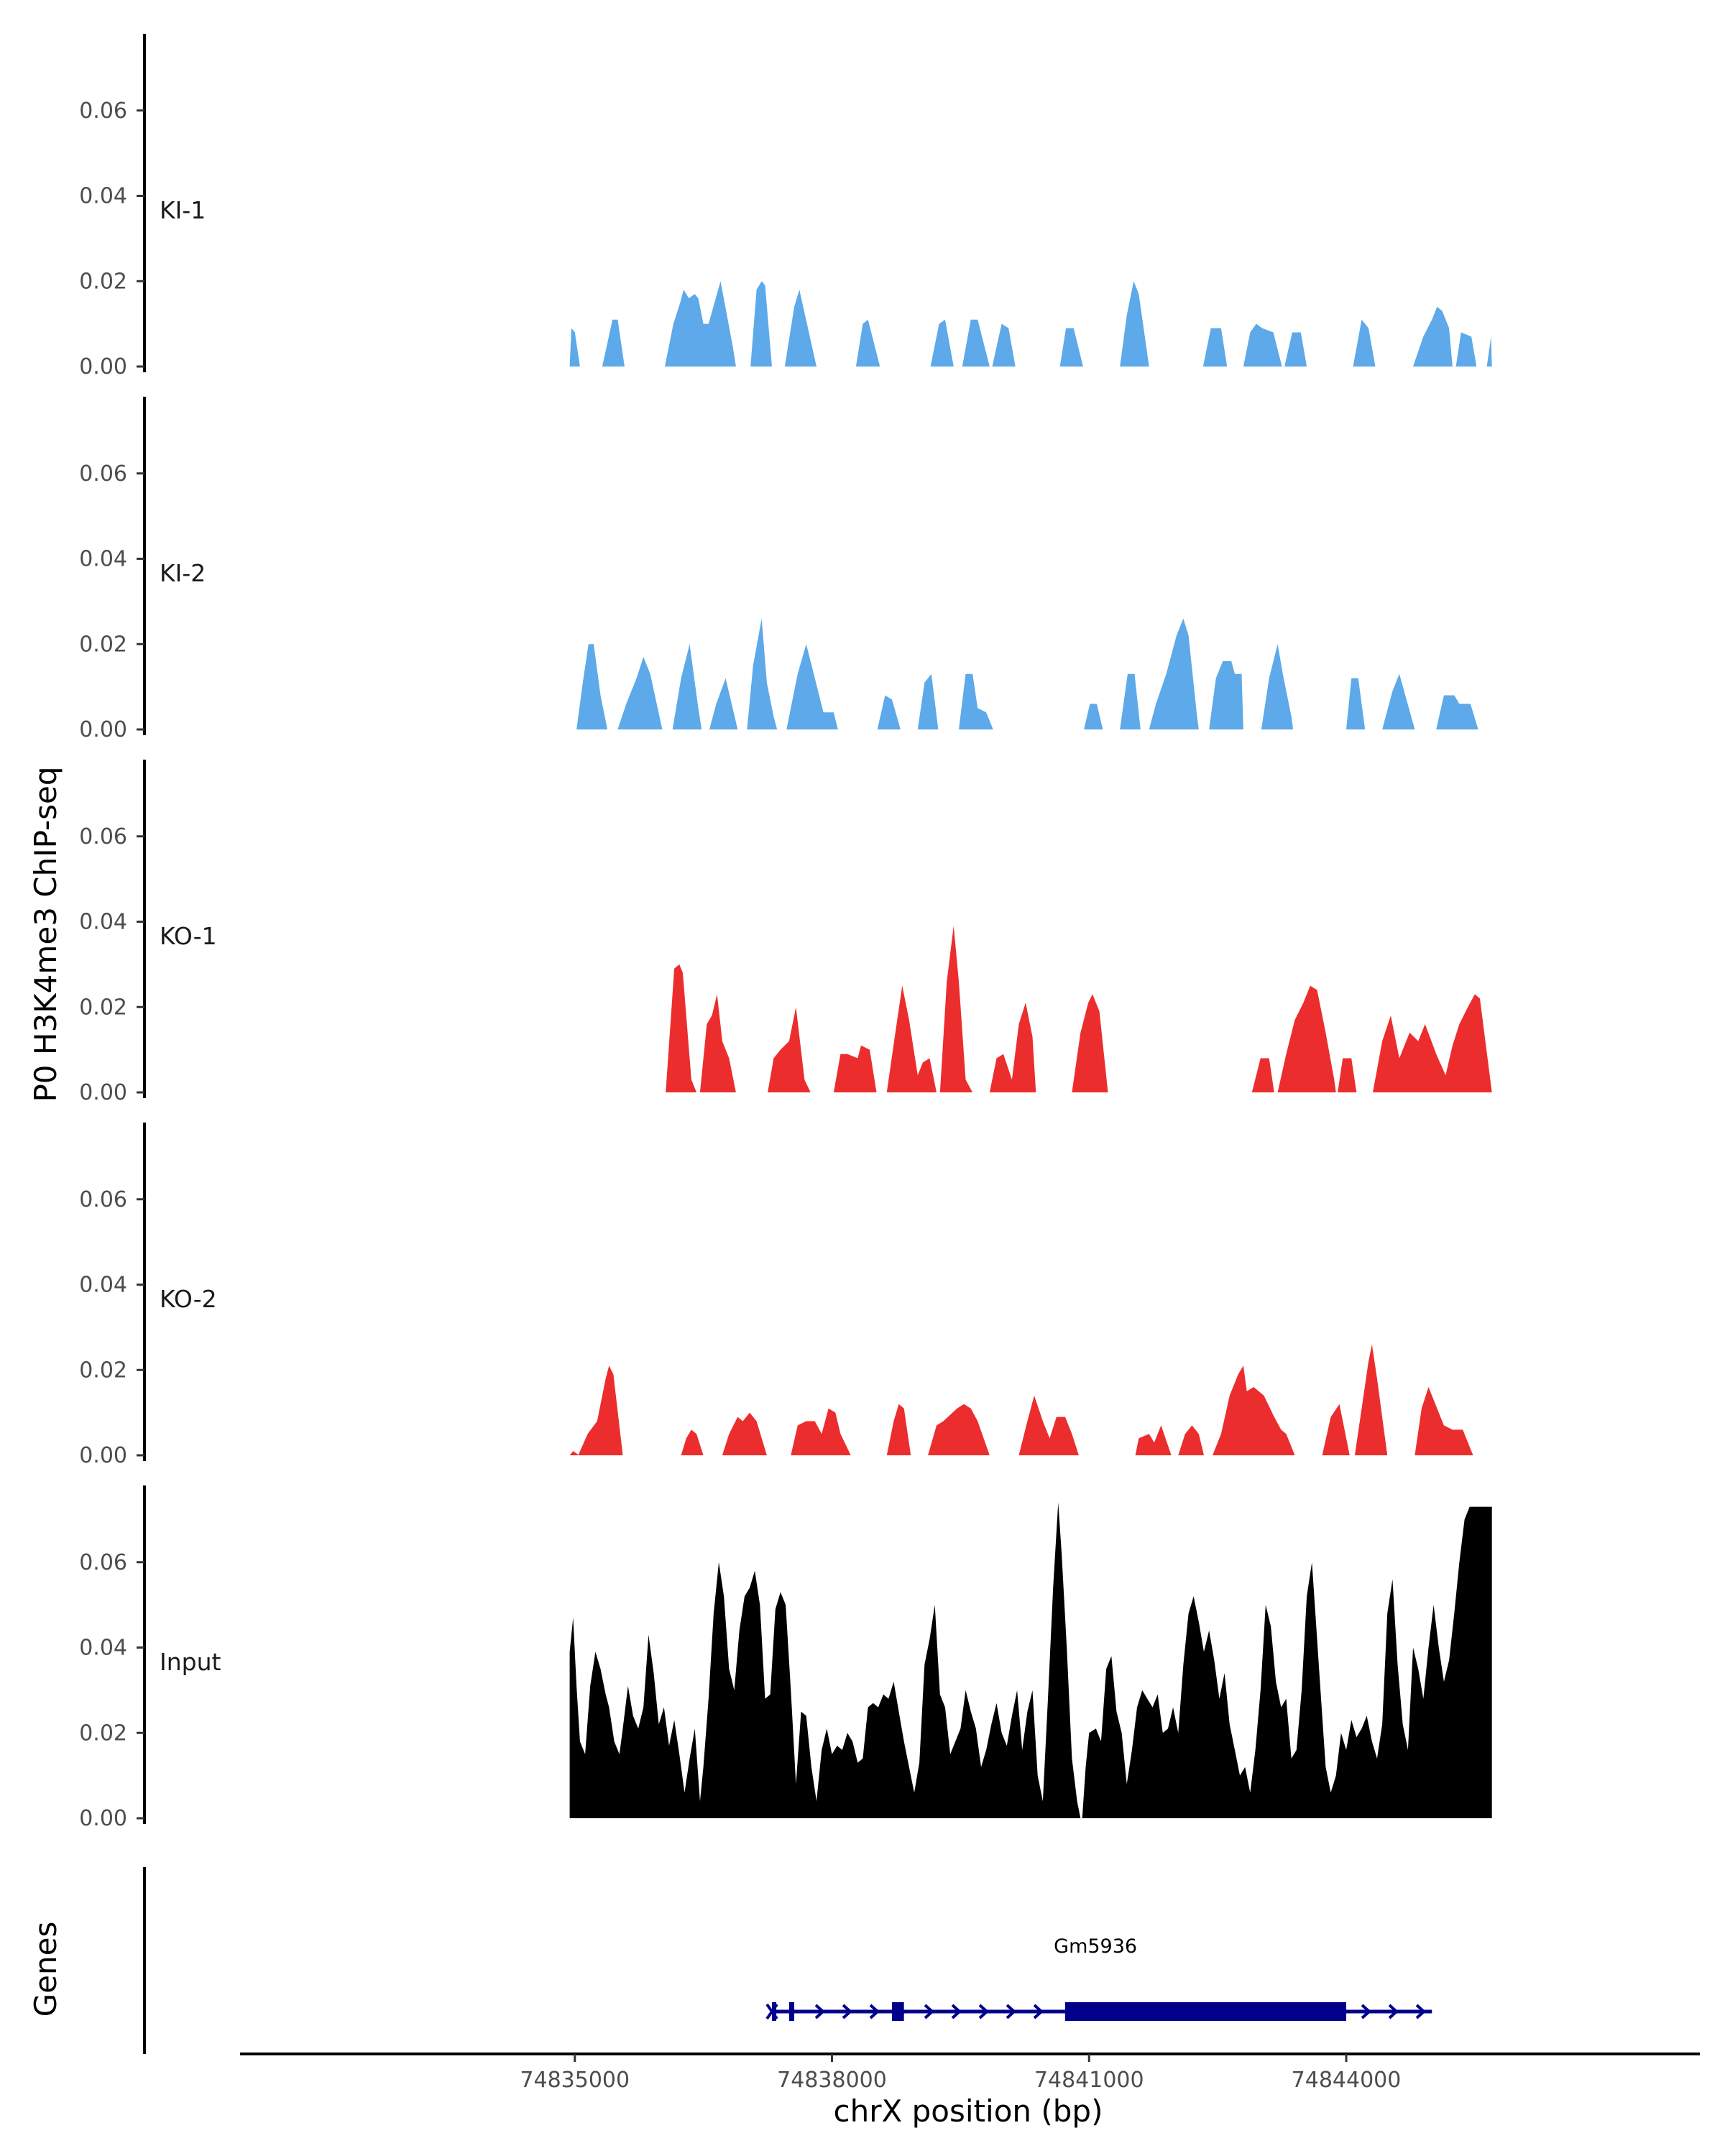 This screenshot has height=2156, width=1725. Describe the element at coordinates (778, 570) in the screenshot. I see `track-ki-2: 0.00 0.02 0.04 0.06 KI-2` at that location.